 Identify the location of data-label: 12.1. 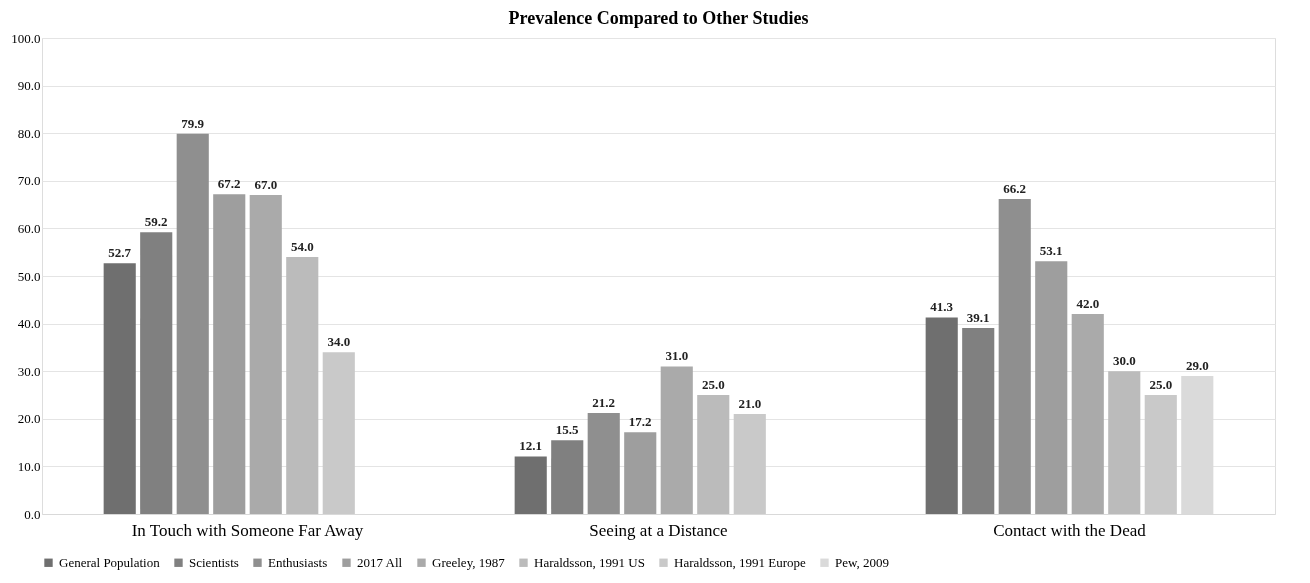
(531, 446).